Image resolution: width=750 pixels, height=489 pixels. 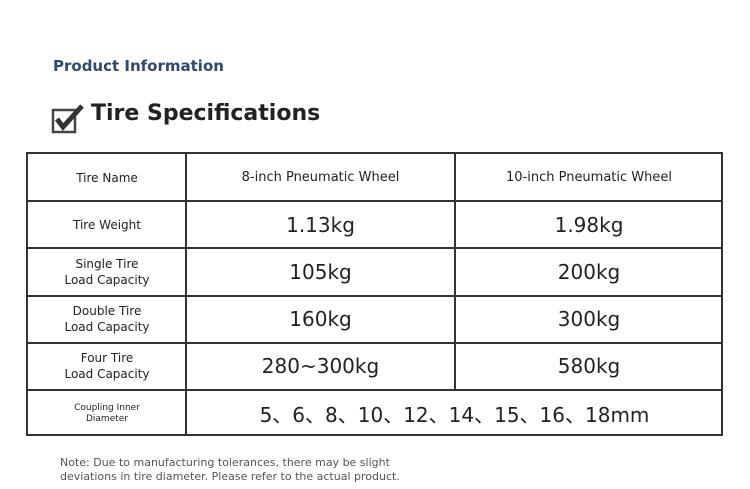 What do you see at coordinates (320, 271) in the screenshot?
I see `cell-value: 105kg` at bounding box center [320, 271].